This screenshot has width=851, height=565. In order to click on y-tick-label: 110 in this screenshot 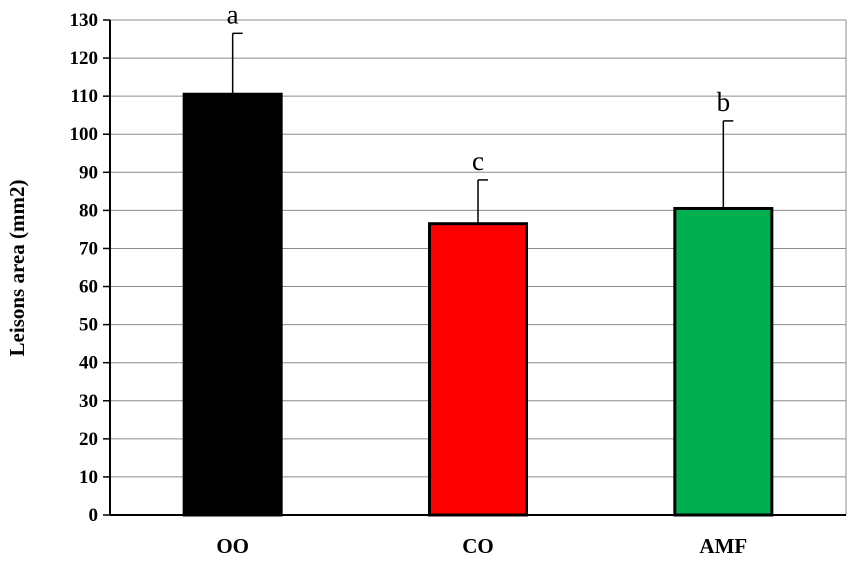, I will do `click(84, 96)`.